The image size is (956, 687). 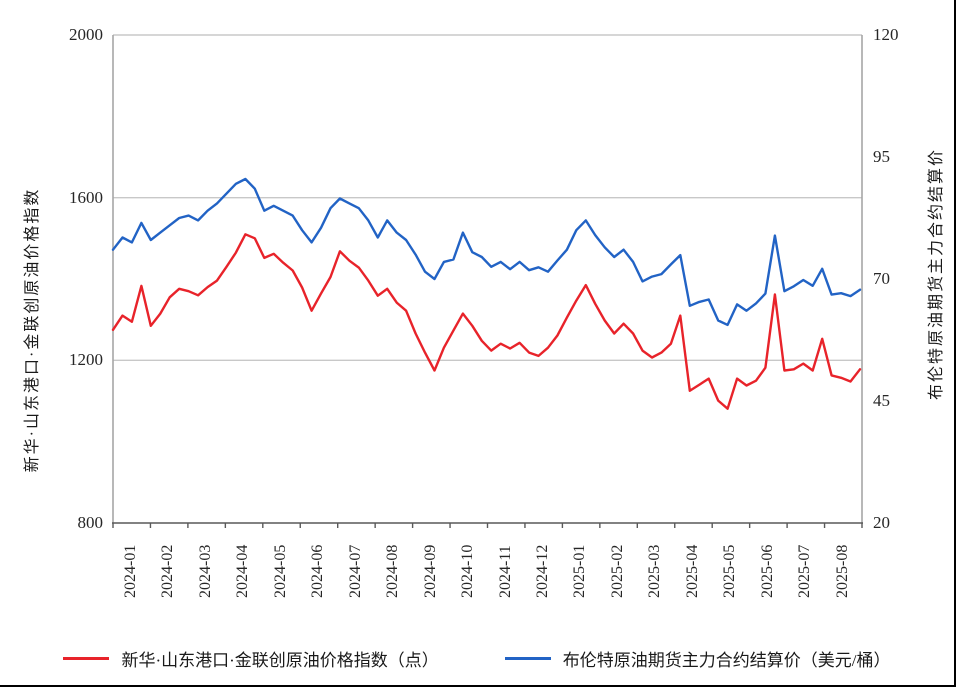 I want to click on right-axis-tick-label: 70, so click(x=881, y=278).